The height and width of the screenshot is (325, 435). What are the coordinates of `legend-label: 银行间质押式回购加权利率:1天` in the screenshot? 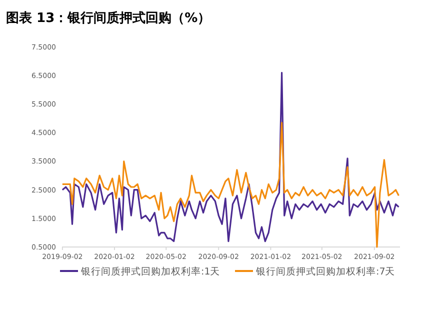 It's located at (150, 271).